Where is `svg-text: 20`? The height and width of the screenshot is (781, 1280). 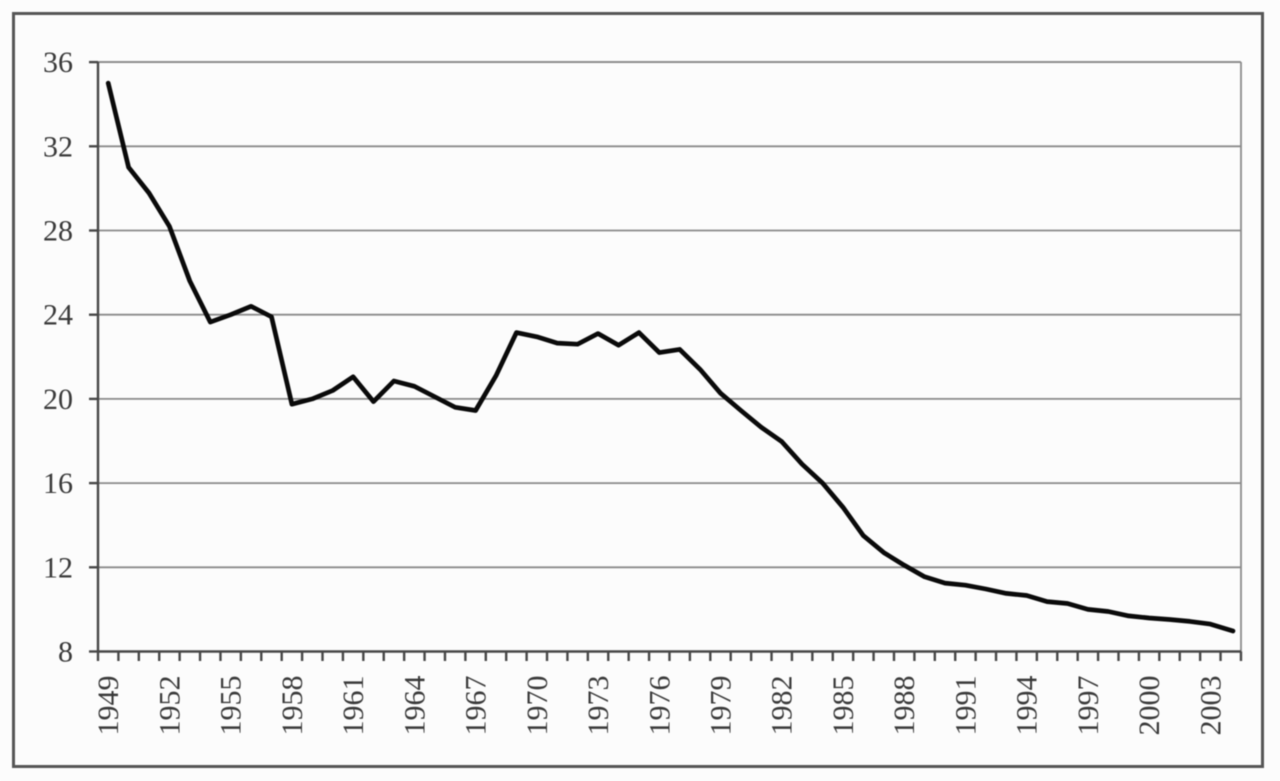 svg-text: 20 is located at coordinates (58, 399).